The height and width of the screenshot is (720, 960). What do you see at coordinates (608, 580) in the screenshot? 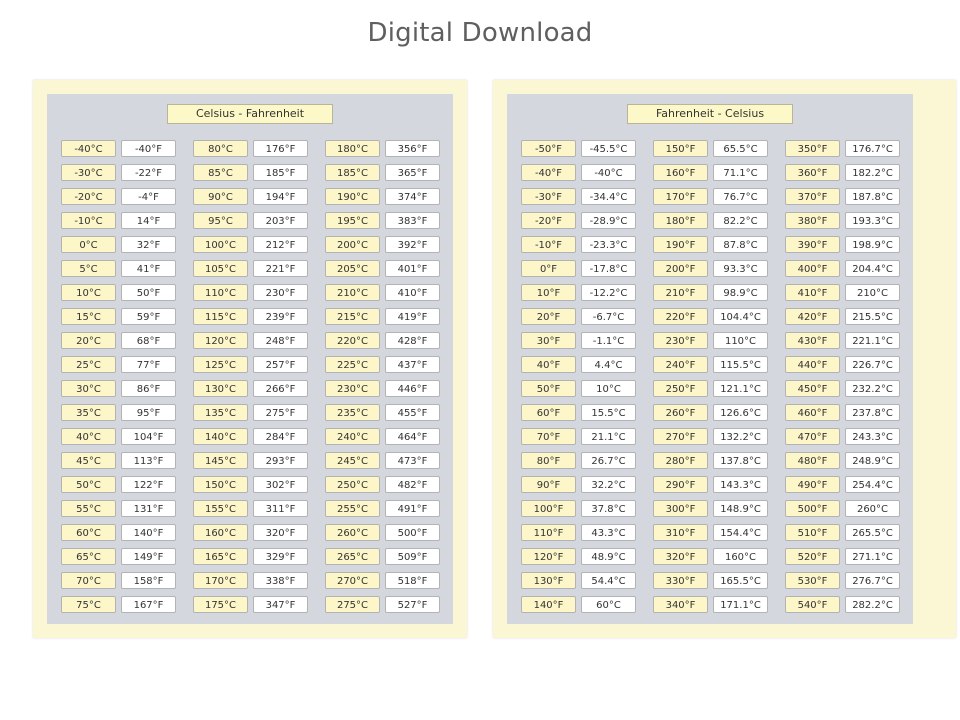
I see `table-value-cell: 54.4°C` at bounding box center [608, 580].